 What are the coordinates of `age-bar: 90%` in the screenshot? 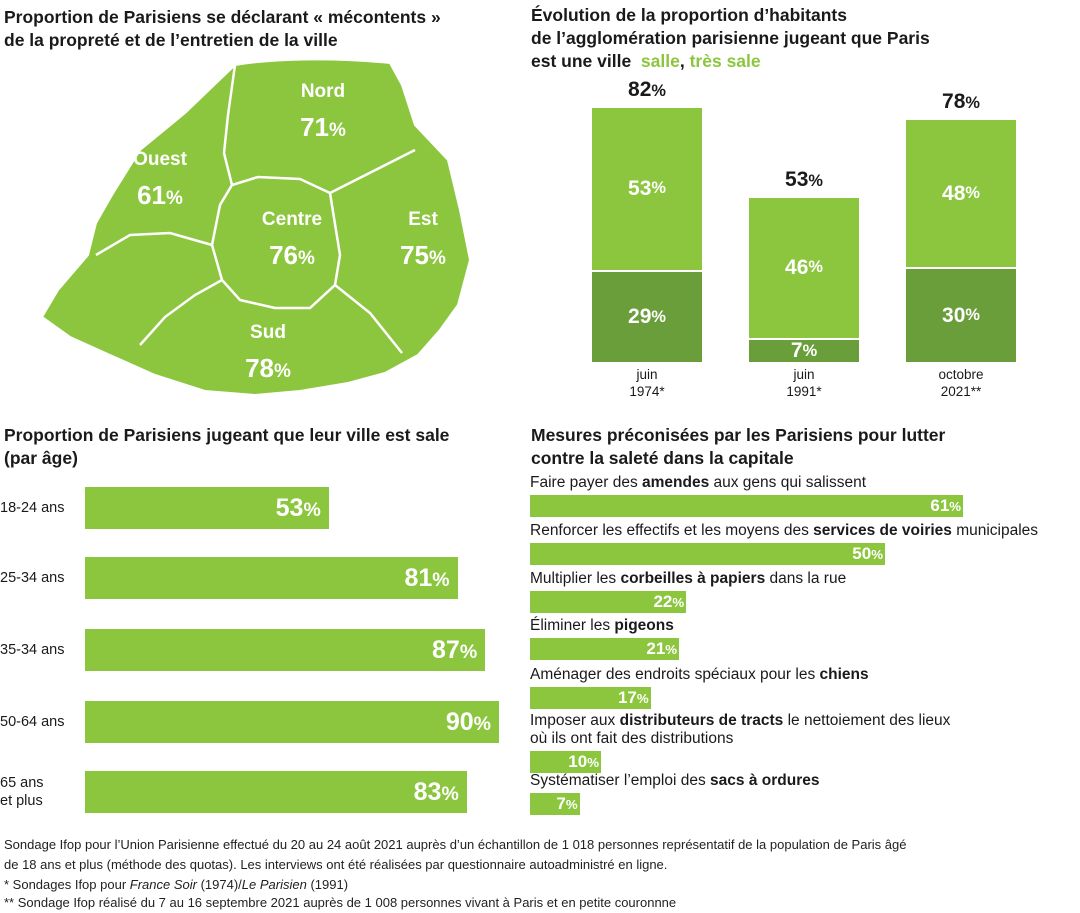 It's located at (292, 722).